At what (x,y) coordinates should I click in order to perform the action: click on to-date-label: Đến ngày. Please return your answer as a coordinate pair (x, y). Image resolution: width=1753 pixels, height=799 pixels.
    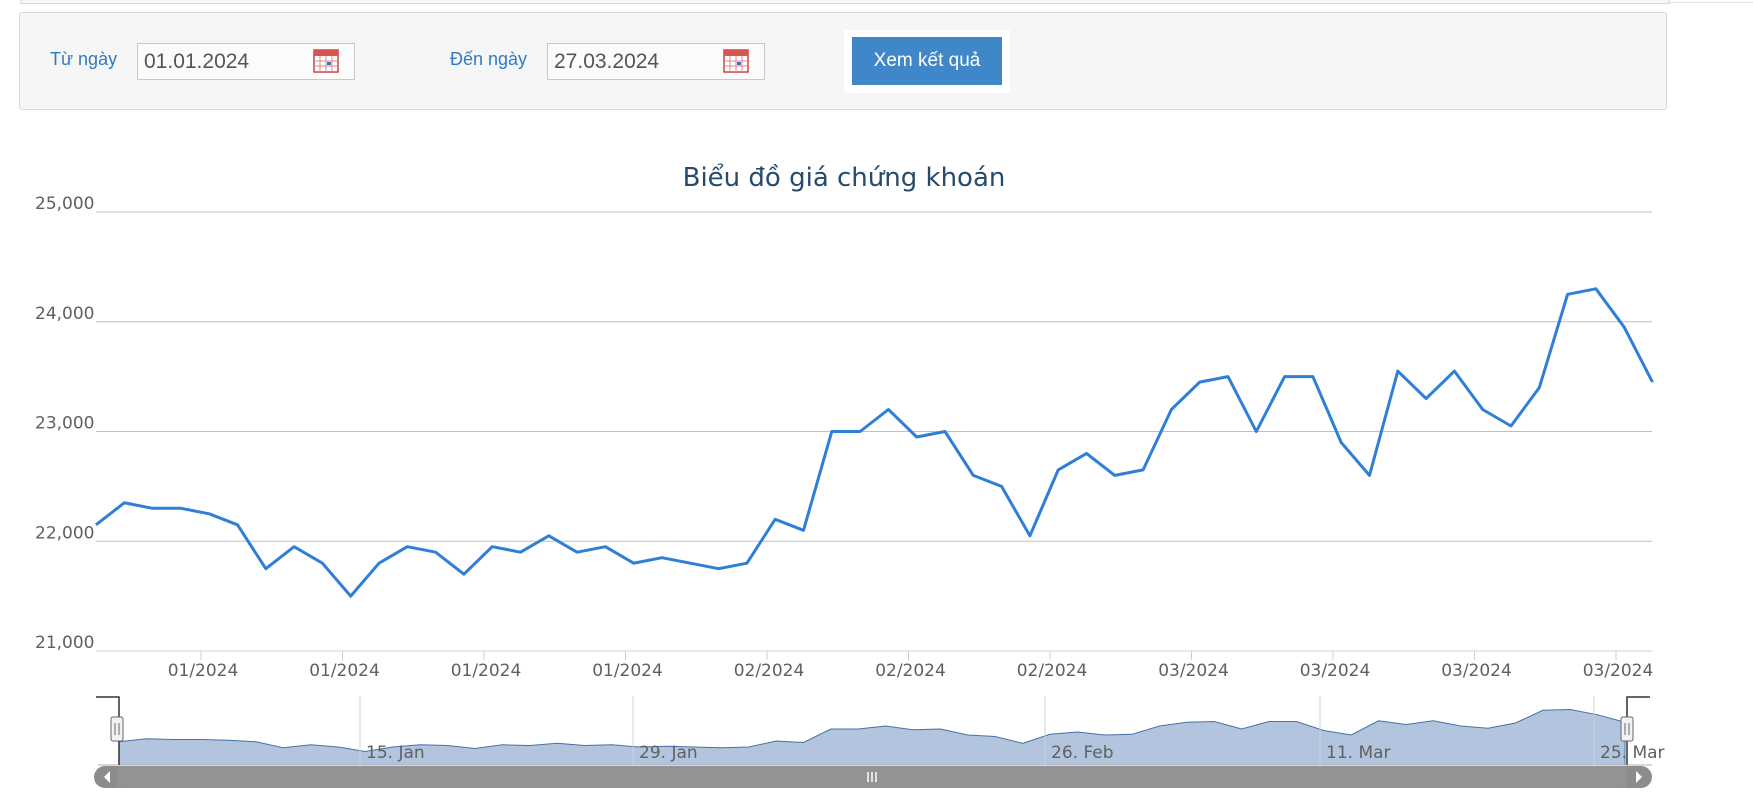
    Looking at the image, I should click on (489, 59).